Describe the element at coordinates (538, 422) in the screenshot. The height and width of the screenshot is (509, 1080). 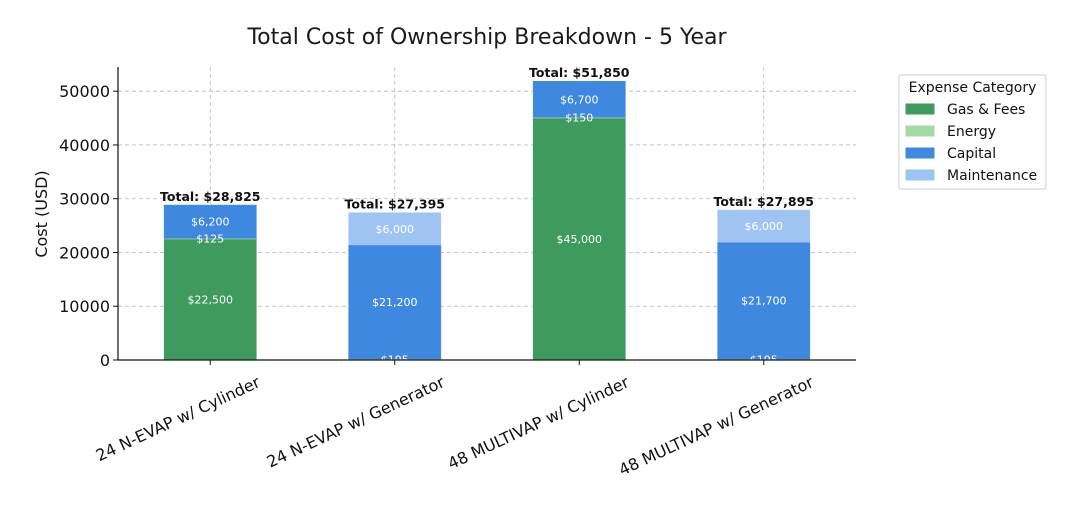
I see `x-tick-label: 48 MULTIVAP w/ Cylinder` at that location.